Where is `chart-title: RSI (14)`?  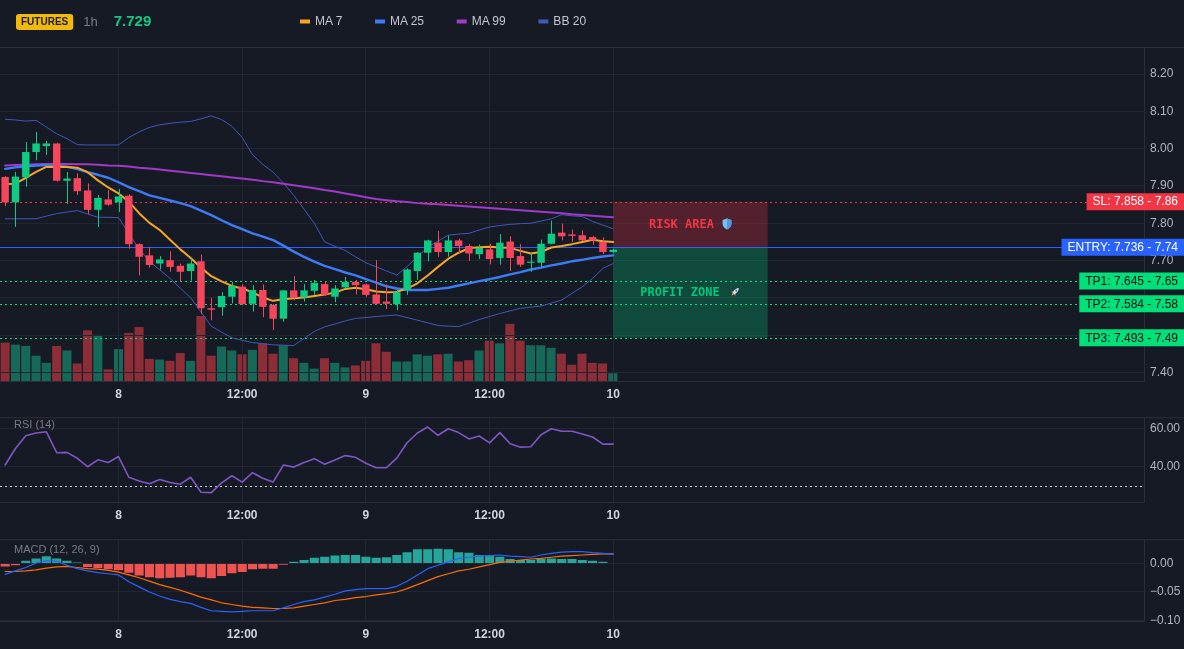
chart-title: RSI (14) is located at coordinates (34, 424).